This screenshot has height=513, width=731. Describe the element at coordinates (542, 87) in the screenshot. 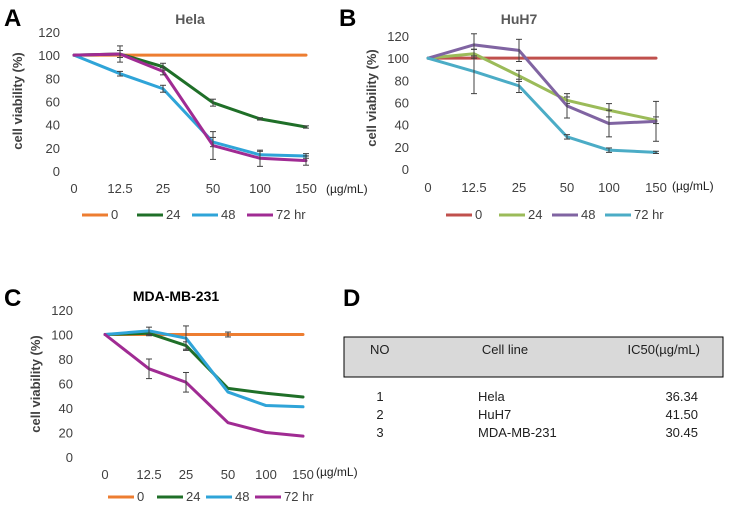

I see `chart-b-series-1-line` at that location.